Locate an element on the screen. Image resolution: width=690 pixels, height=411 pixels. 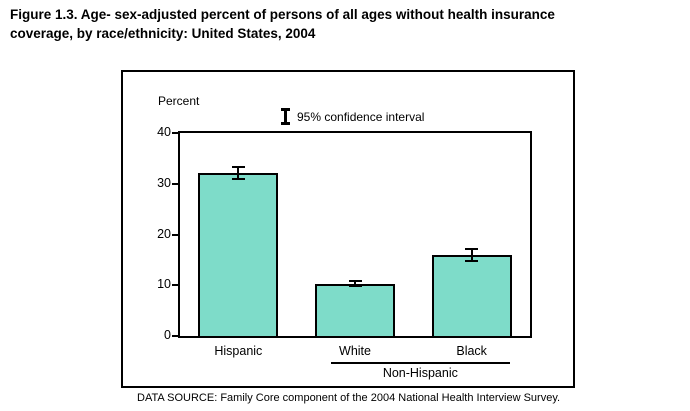
y-tick-label-0: 0 is located at coordinates (167, 335).